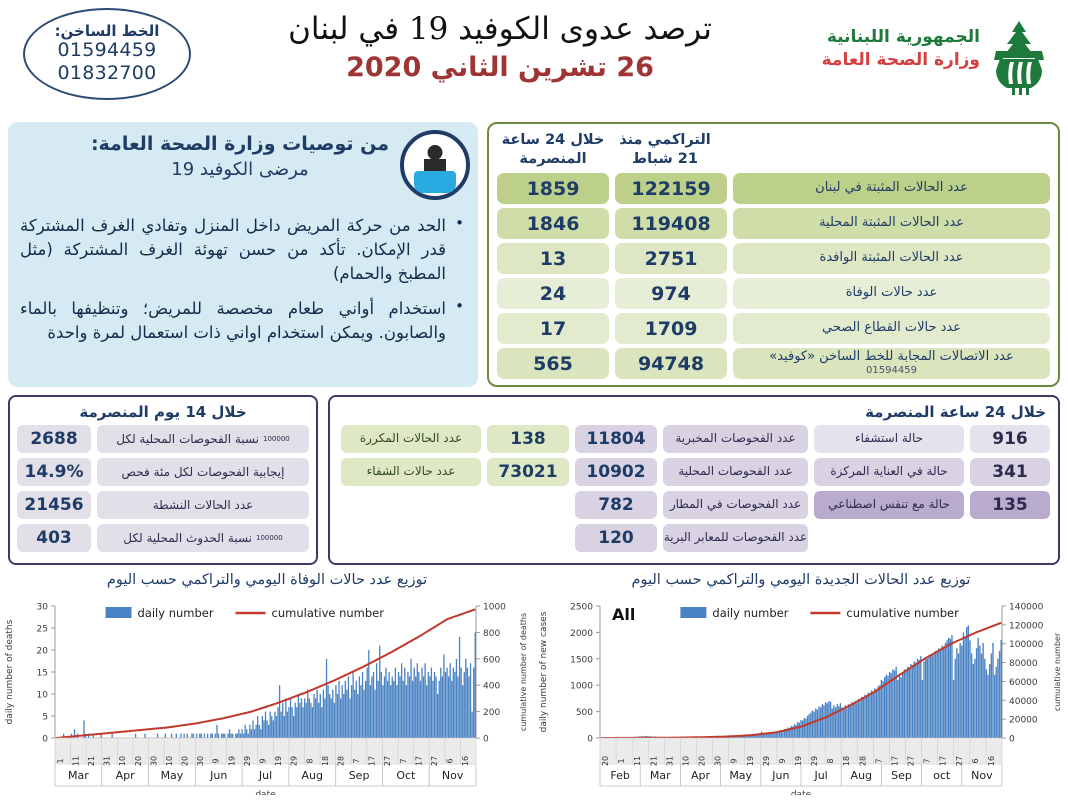 This screenshot has width=1068, height=801. What do you see at coordinates (660, 775) in the screenshot?
I see `svg-text: Mar` at bounding box center [660, 775].